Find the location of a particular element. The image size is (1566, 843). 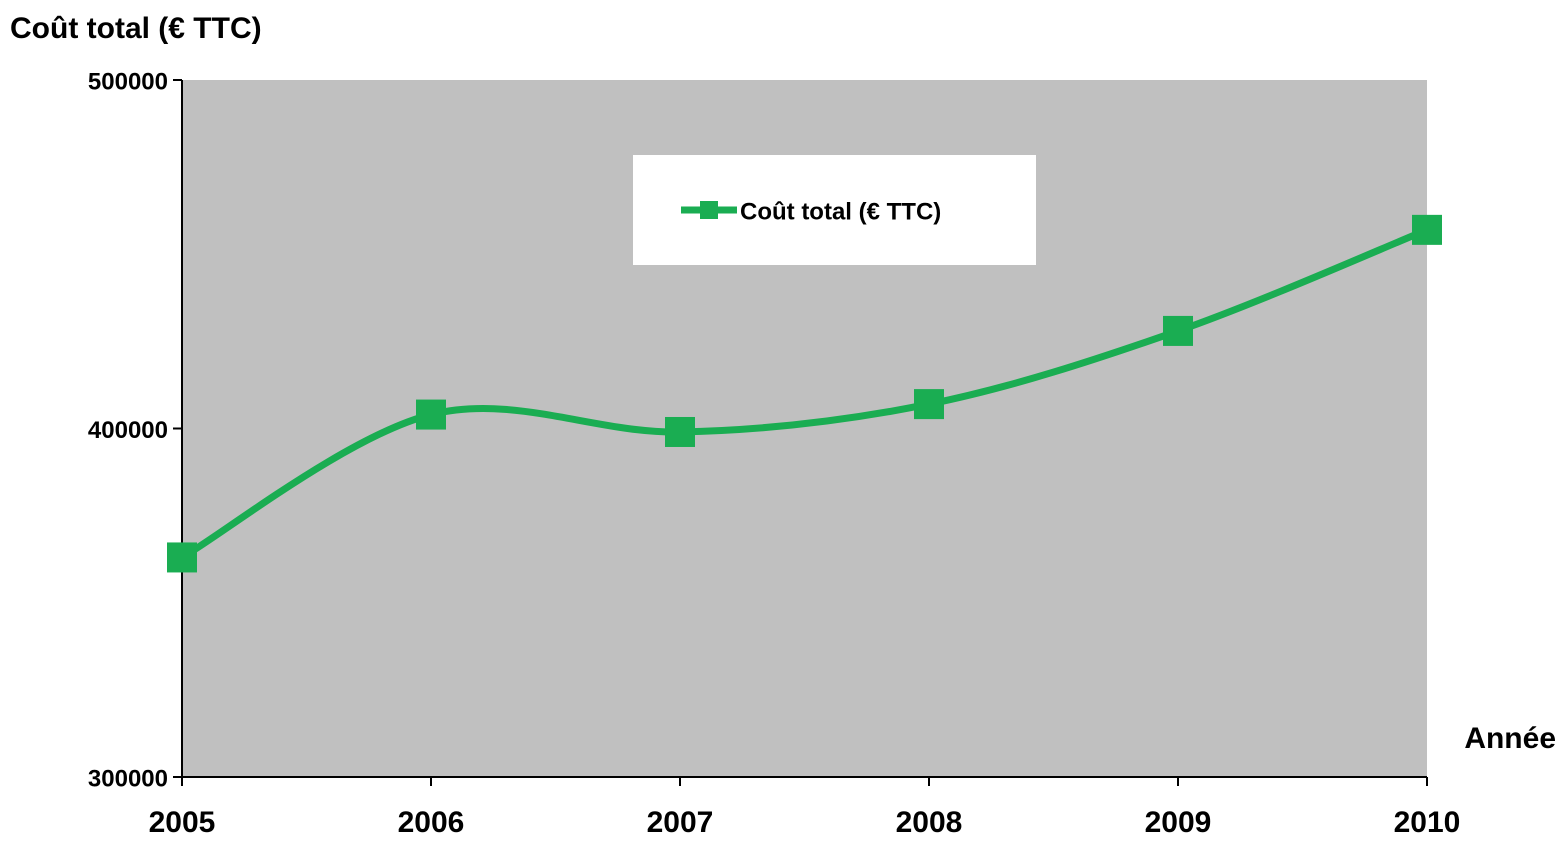

x-tick-label: 2006 is located at coordinates (431, 822).